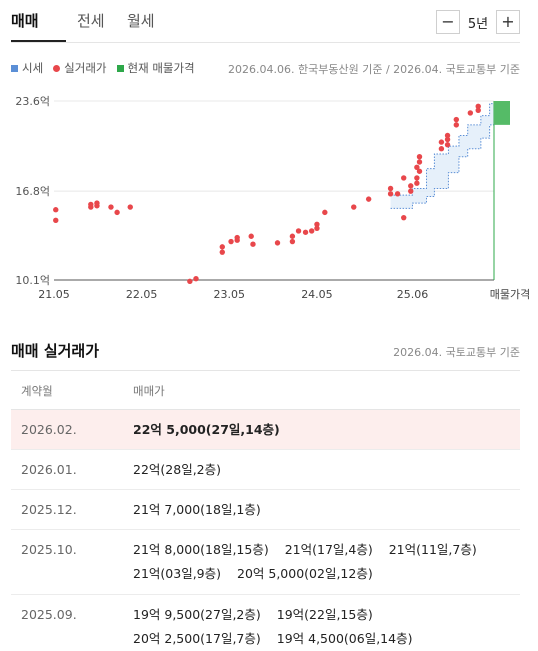  Describe the element at coordinates (326, 510) in the screenshot. I see `deal-list: 21억 7,000(18일,1층)` at that location.